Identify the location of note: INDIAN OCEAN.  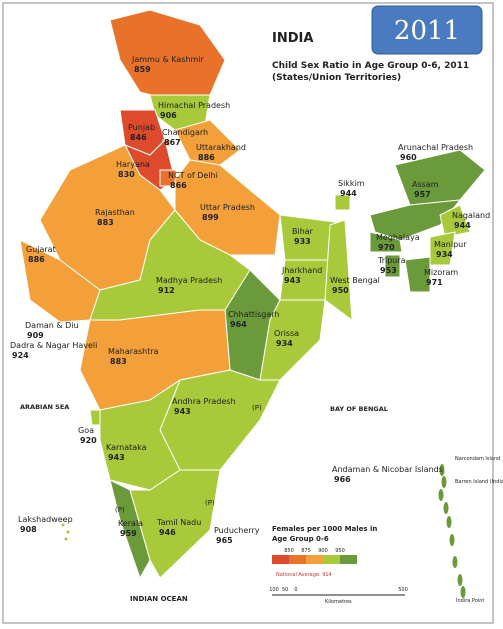
(159, 599).